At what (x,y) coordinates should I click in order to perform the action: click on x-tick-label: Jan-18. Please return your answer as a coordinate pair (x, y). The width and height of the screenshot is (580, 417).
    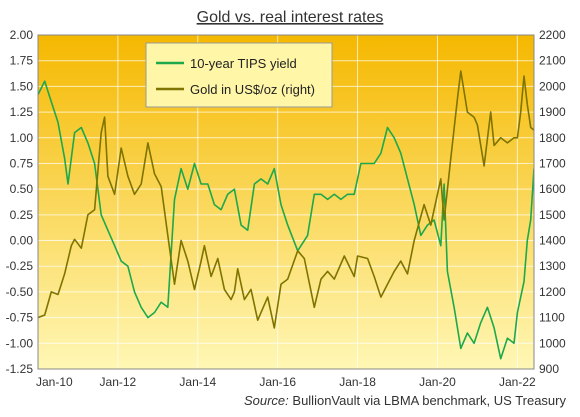
    Looking at the image, I should click on (357, 382).